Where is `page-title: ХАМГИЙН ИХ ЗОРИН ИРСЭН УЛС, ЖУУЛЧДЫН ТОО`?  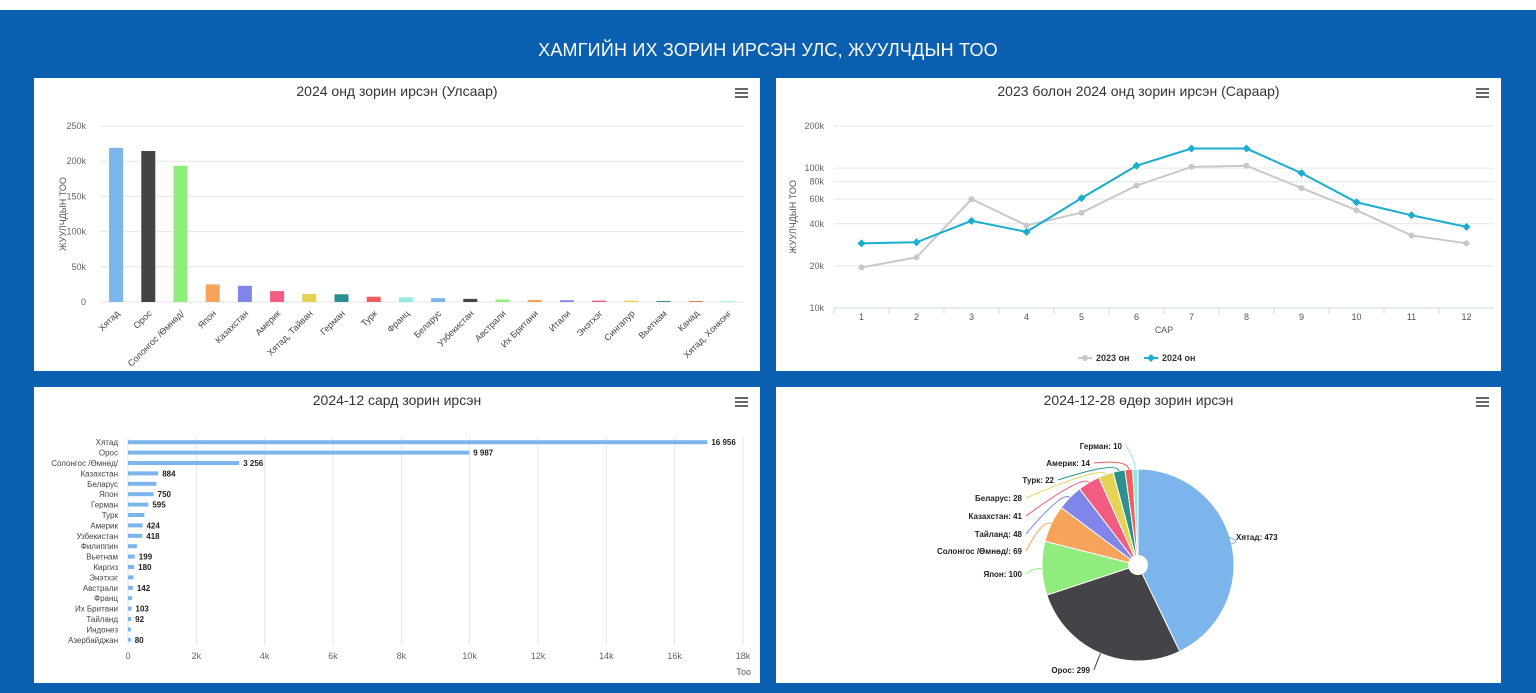 page-title: ХАМГИЙН ИХ ЗОРИН ИРСЭН УЛС, ЖУУЛЧДЫН ТОО is located at coordinates (768, 50).